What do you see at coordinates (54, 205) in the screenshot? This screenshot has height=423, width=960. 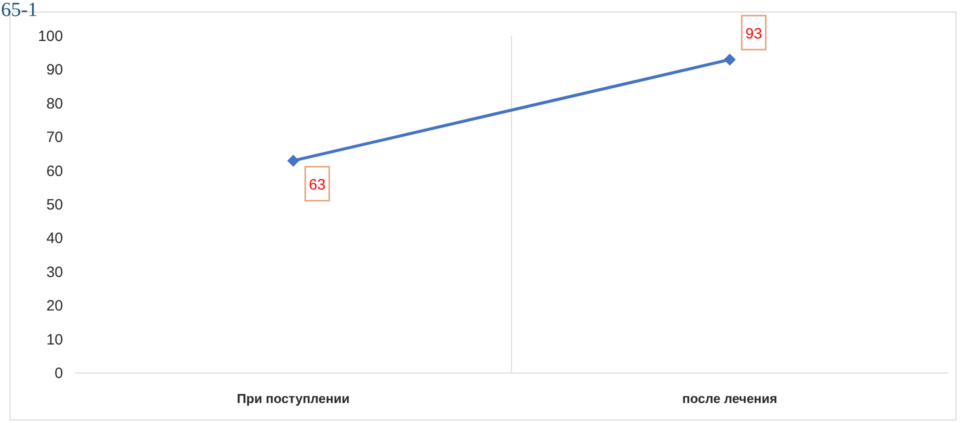 I see `y-tick-label: 50` at bounding box center [54, 205].